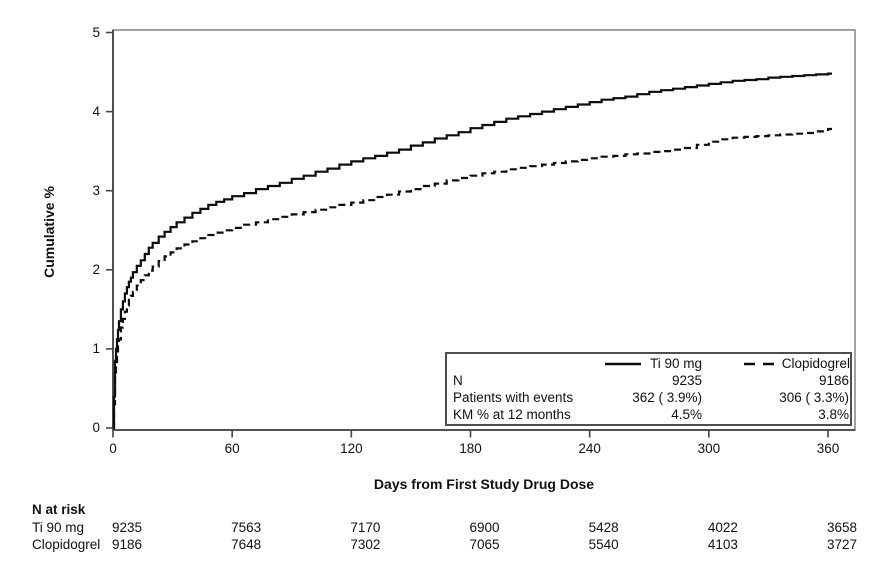 The height and width of the screenshot is (570, 895). I want to click on at-risk-value-ti-90-mg: 9235, so click(127, 527).